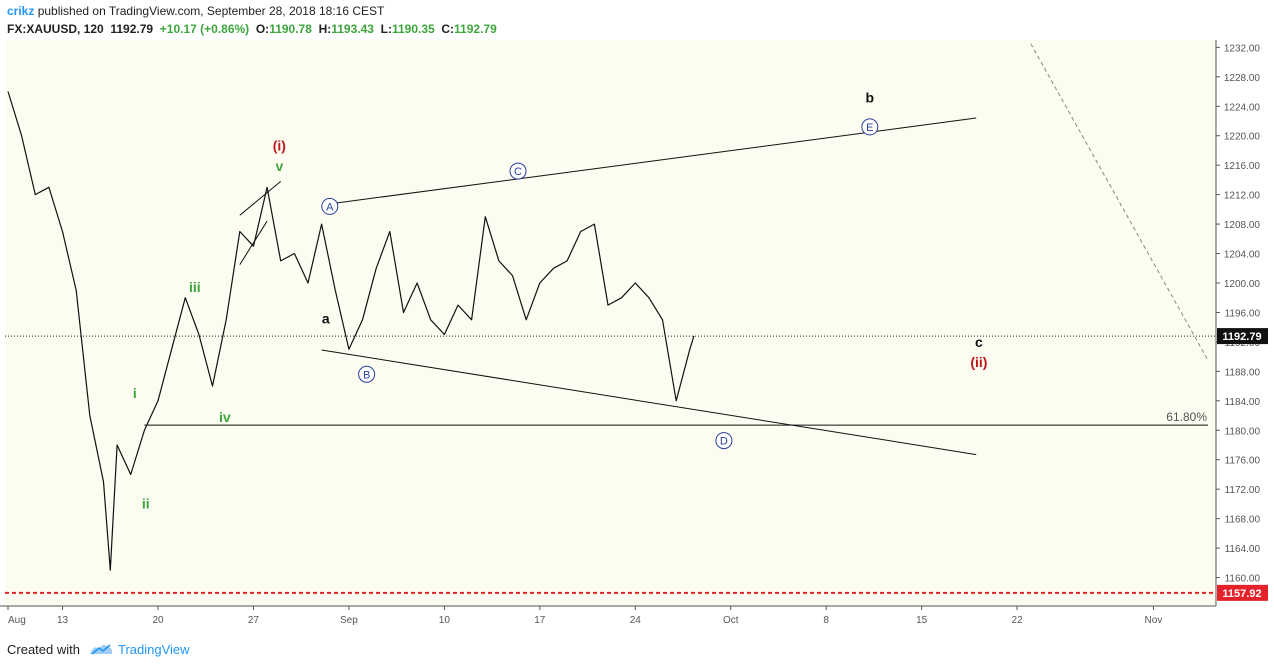  Describe the element at coordinates (1242, 225) in the screenshot. I see `price-tick-label: 1208.00` at that location.